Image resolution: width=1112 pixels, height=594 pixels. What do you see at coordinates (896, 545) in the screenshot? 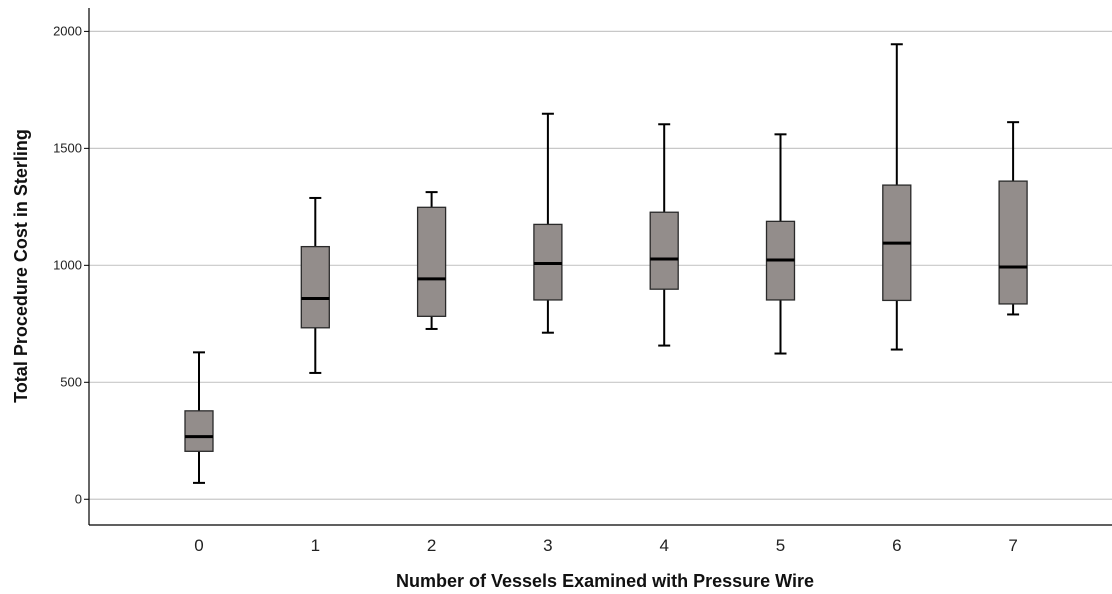
I see `x-tick-label-6: 6` at bounding box center [896, 545].